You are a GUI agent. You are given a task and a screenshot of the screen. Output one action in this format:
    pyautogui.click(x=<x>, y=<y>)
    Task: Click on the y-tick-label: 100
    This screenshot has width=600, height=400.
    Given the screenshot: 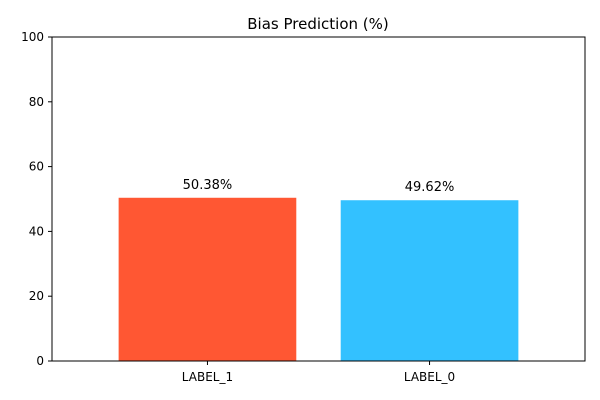 What is the action you would take?
    pyautogui.click(x=32, y=37)
    